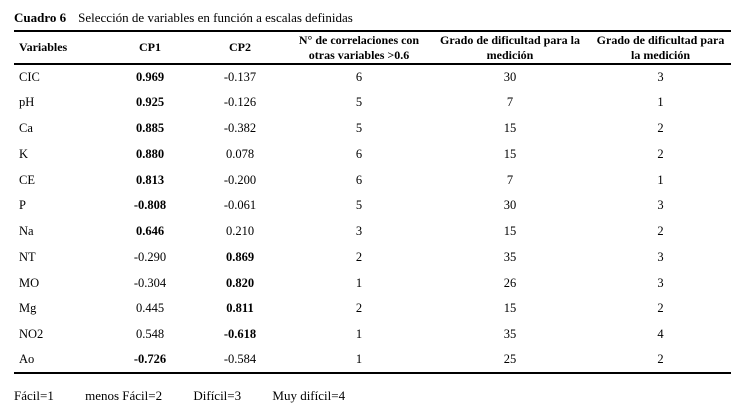 This screenshot has height=409, width=744. I want to click on cell-cp2: -0.137, so click(240, 77).